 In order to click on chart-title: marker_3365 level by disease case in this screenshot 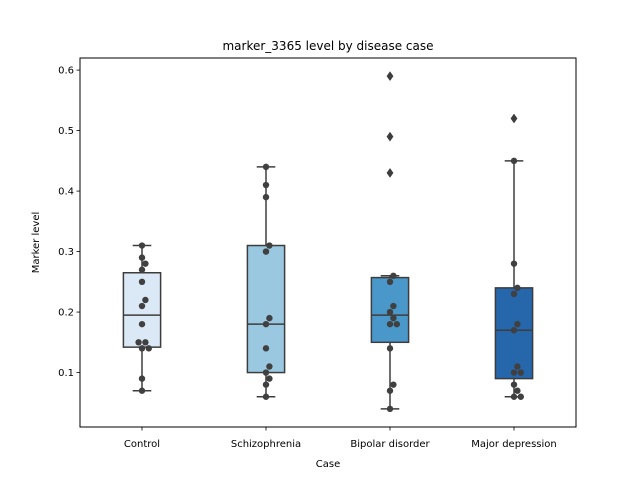, I will do `click(327, 46)`.